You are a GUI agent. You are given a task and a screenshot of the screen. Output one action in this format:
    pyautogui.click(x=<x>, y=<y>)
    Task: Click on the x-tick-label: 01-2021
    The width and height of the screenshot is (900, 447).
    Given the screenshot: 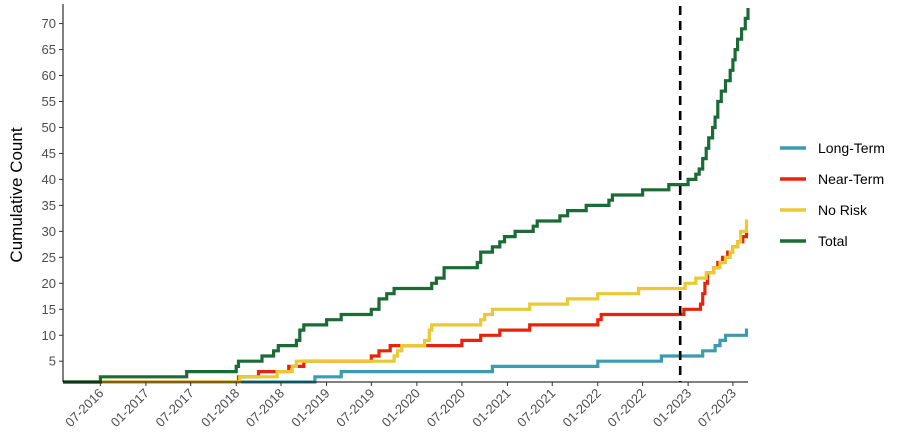 What is the action you would take?
    pyautogui.click(x=491, y=408)
    